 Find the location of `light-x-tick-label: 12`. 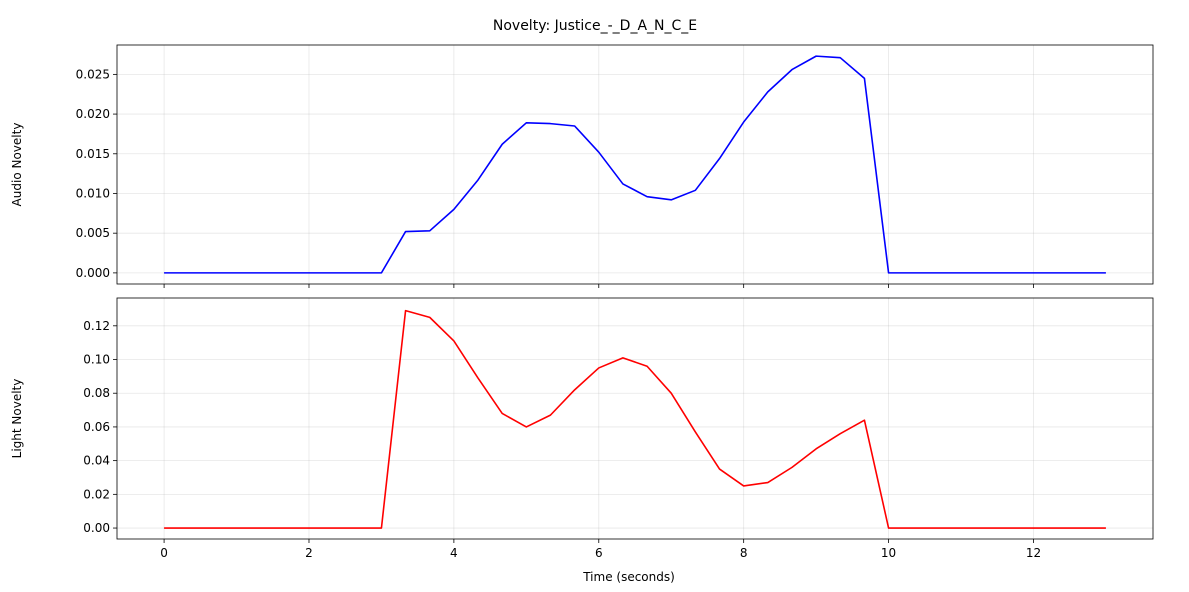

light-x-tick-label: 12 is located at coordinates (1033, 553).